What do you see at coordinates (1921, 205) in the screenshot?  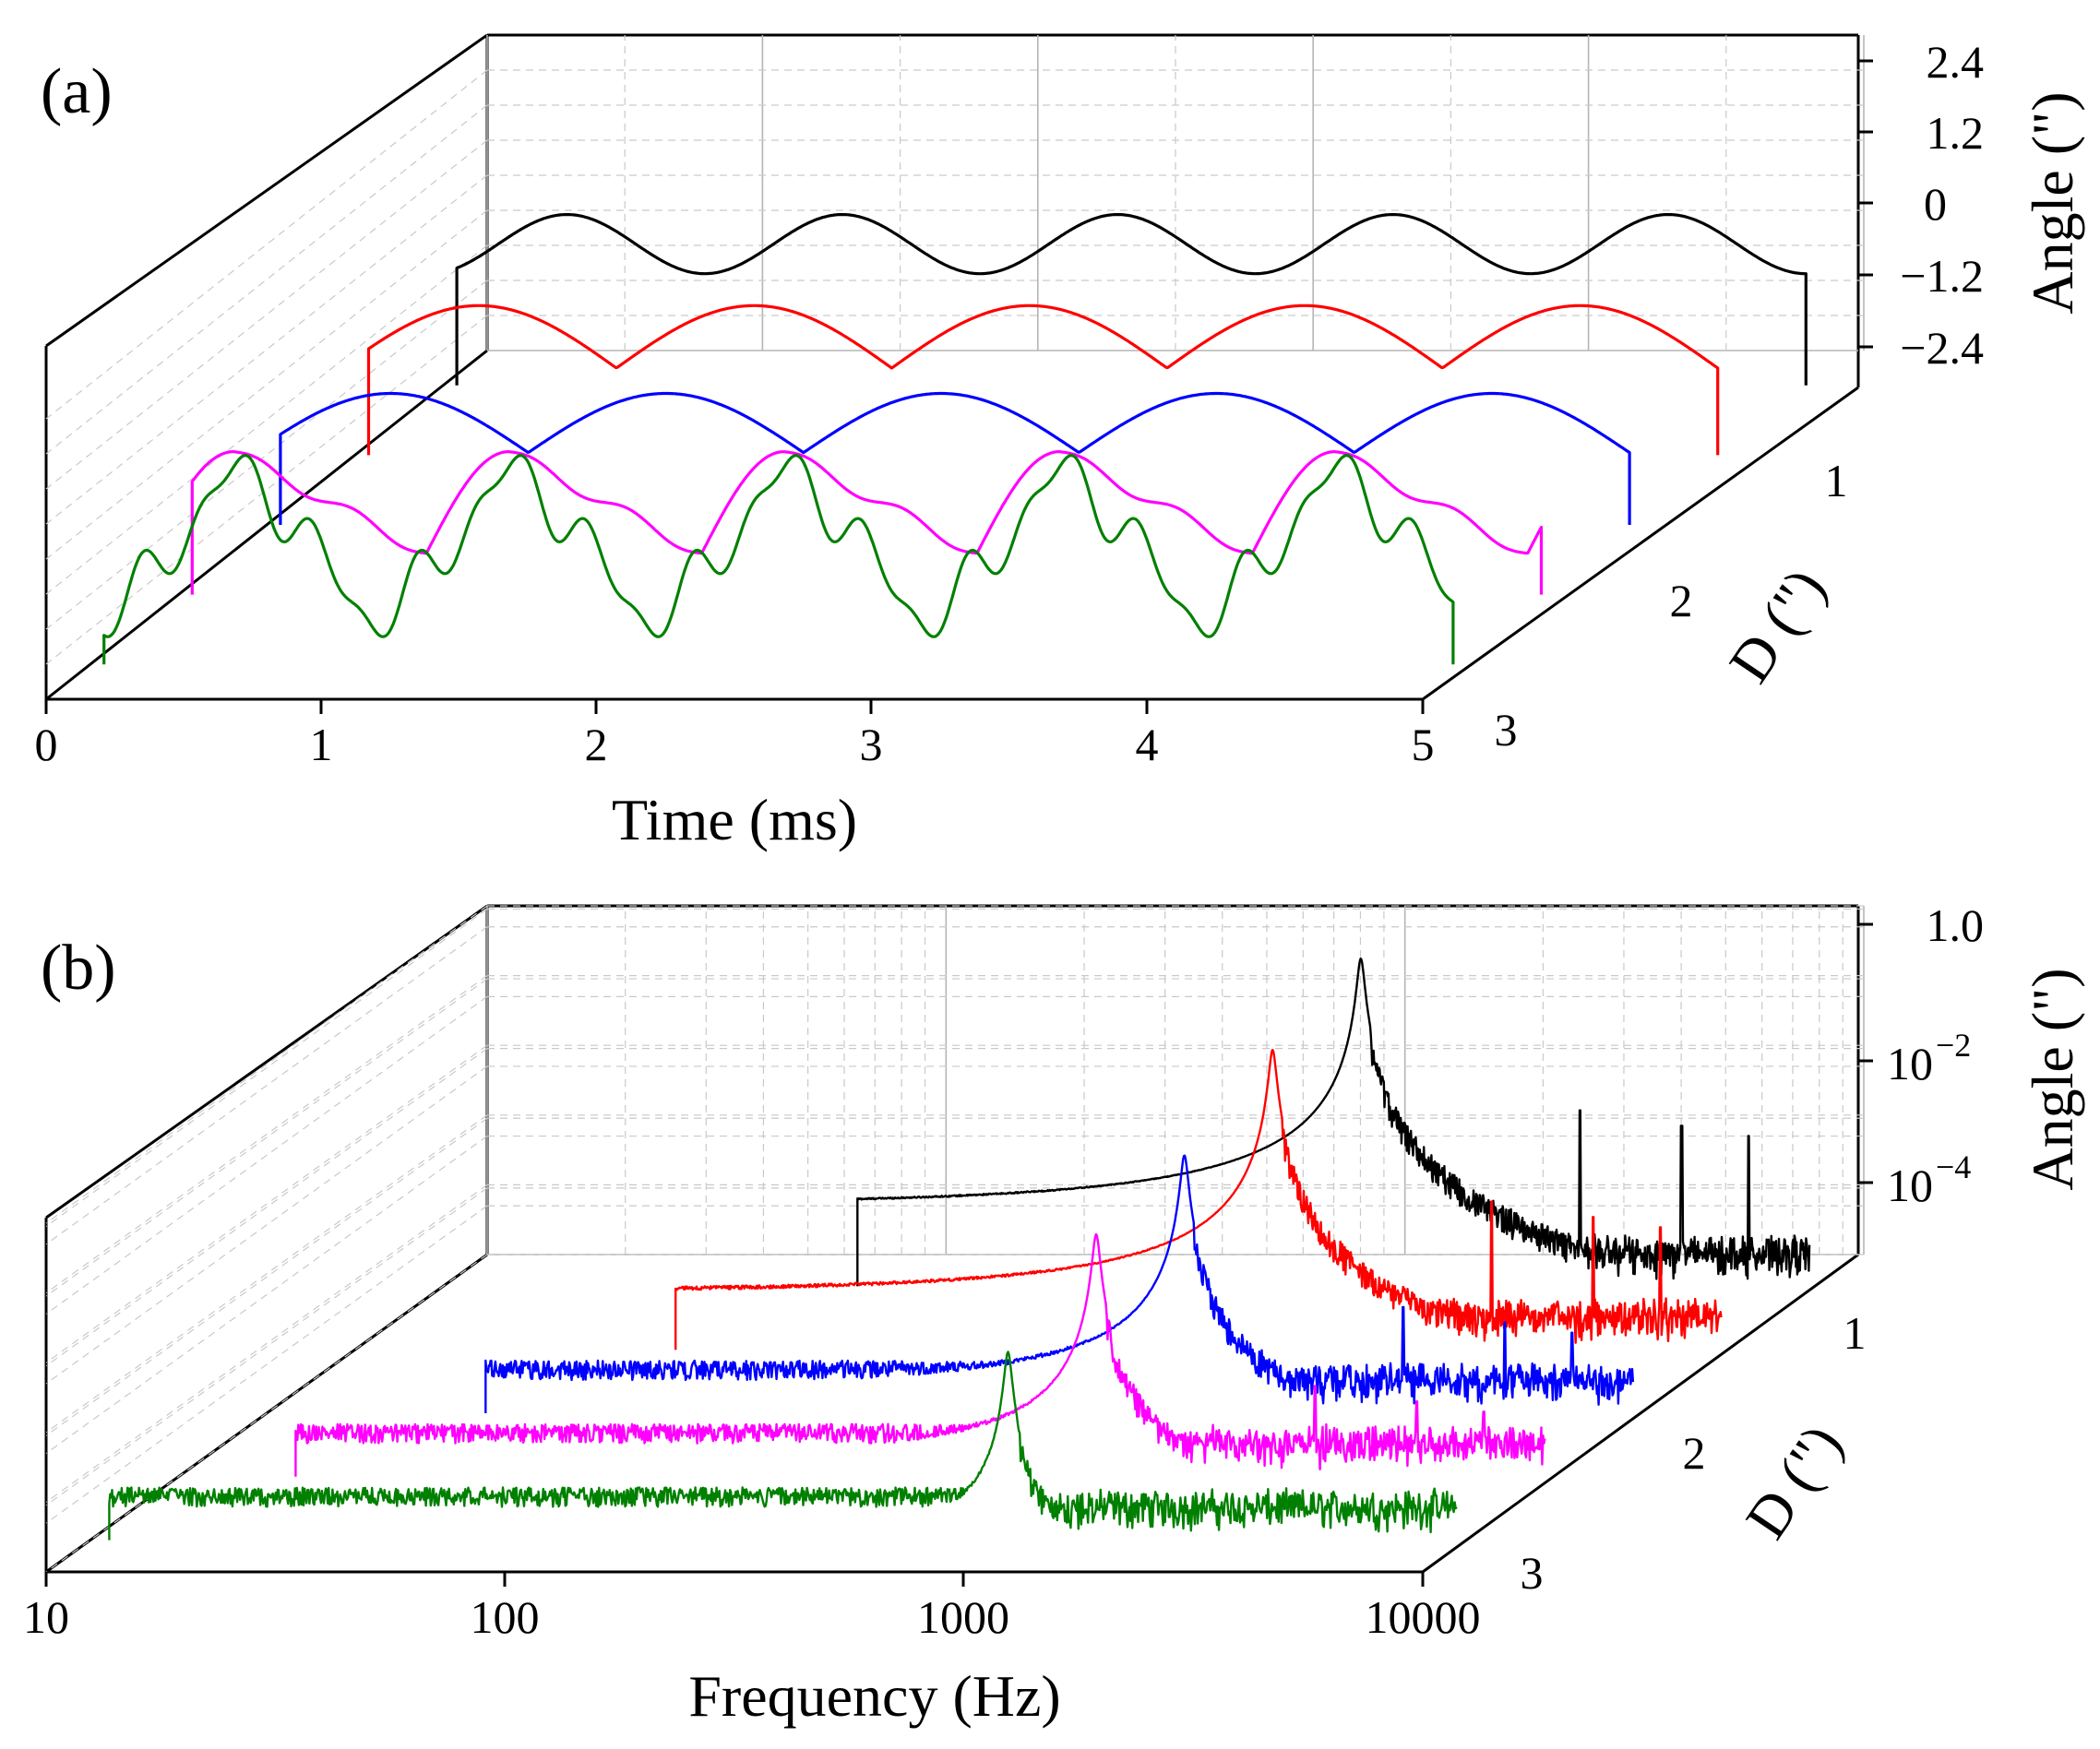 I see `panel-a-y-ticks: 2.4 1.2 0 −1.2 −2.4` at bounding box center [1921, 205].